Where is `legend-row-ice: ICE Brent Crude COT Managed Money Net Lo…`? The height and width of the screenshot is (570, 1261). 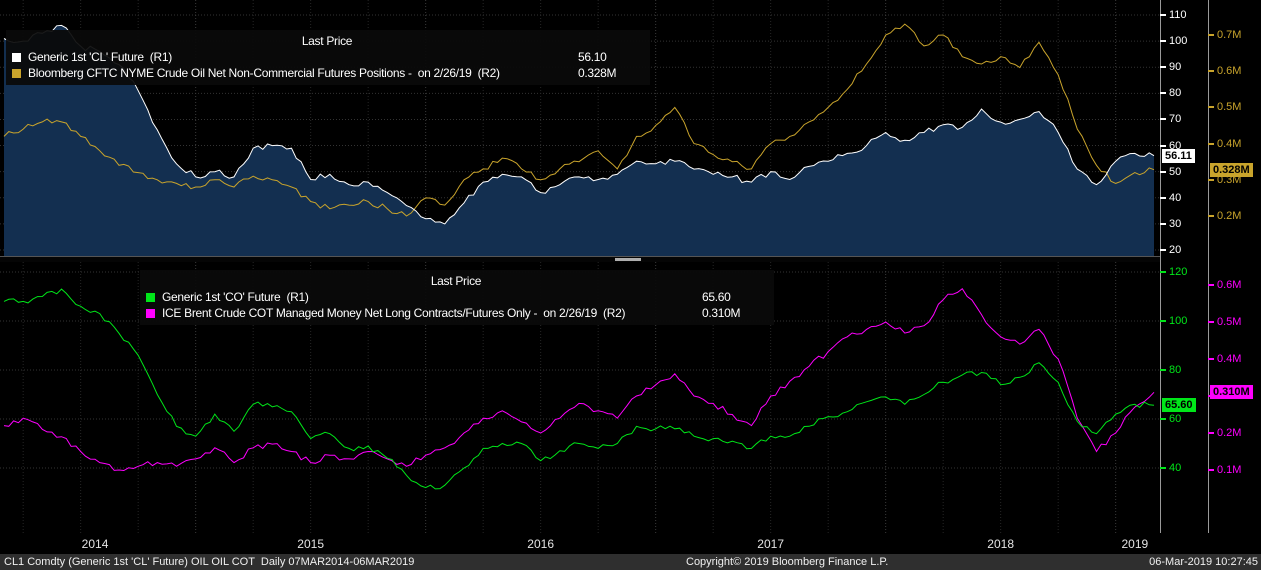 legend-row-ice: ICE Brent Crude COT Managed Money Net Lo… is located at coordinates (456, 313).